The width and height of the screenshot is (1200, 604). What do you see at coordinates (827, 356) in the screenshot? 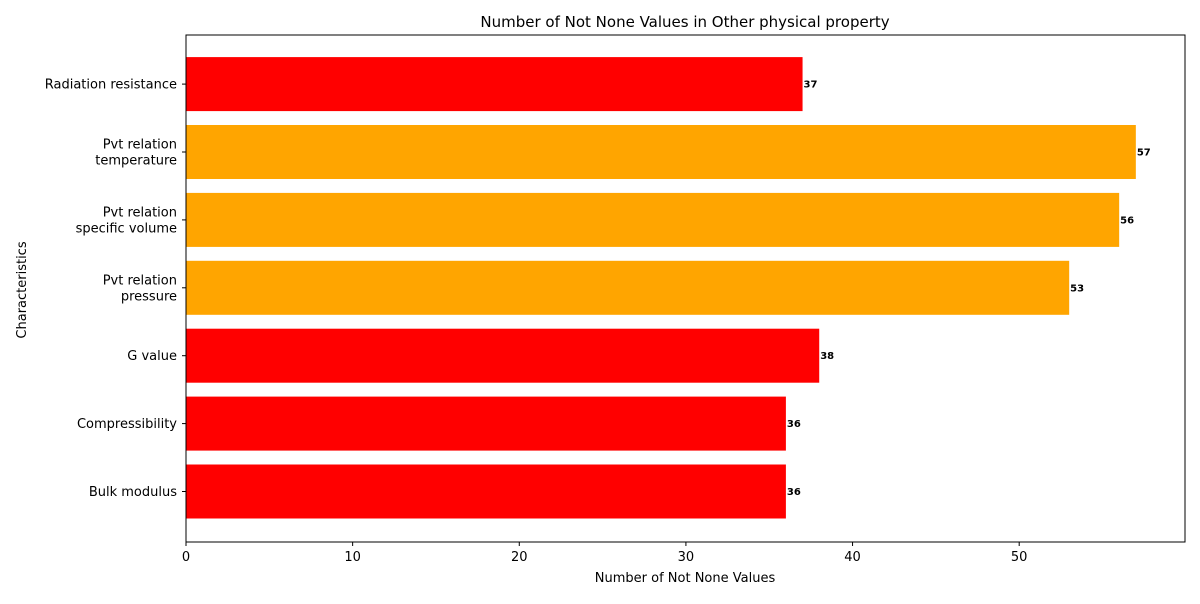
I see `data-label-2: 38` at bounding box center [827, 356].